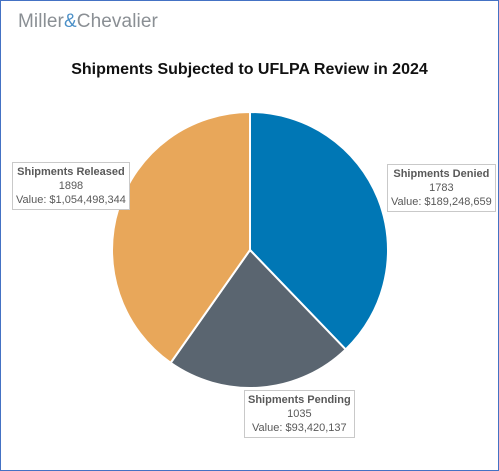 The height and width of the screenshot is (471, 499). I want to click on brand-logo: Miller&Chevalier, so click(88, 22).